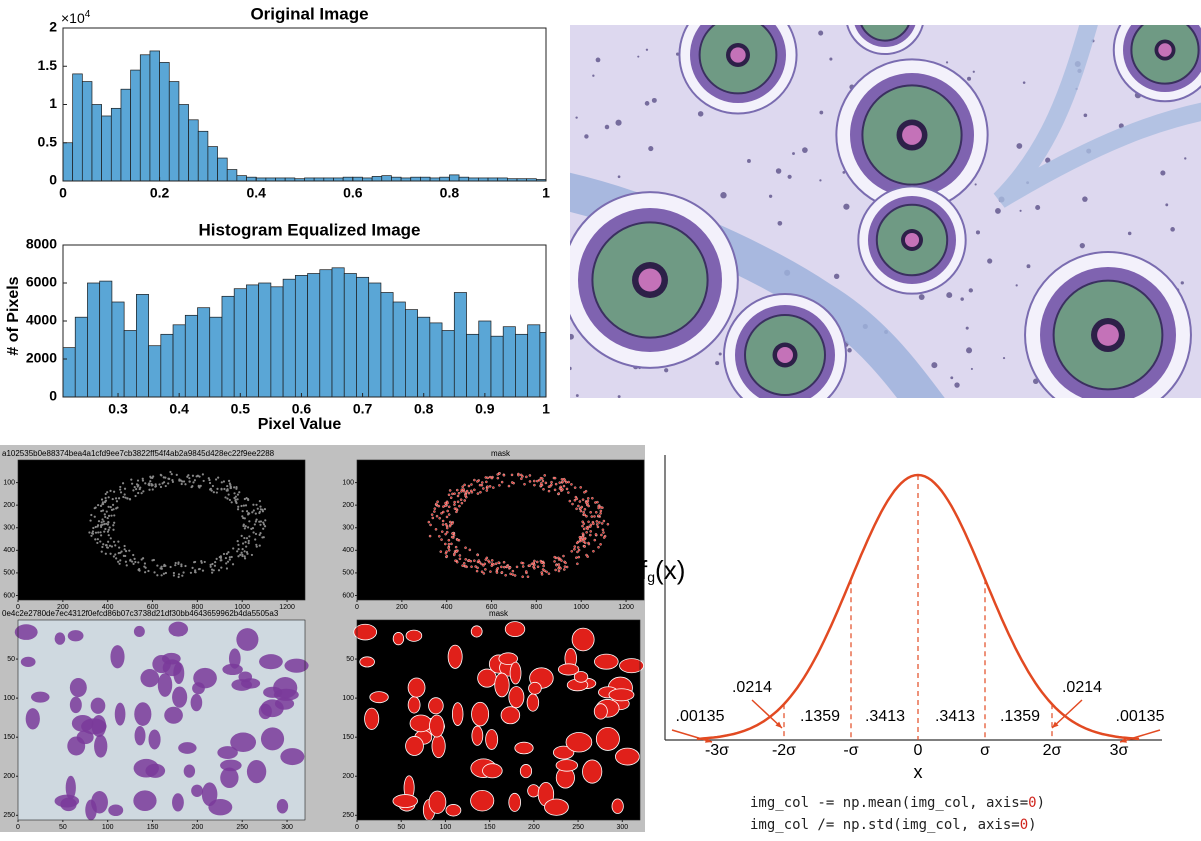 The image size is (1201, 841). What do you see at coordinates (9, 505) in the screenshot?
I see `y-tick-label: 200` at bounding box center [9, 505].